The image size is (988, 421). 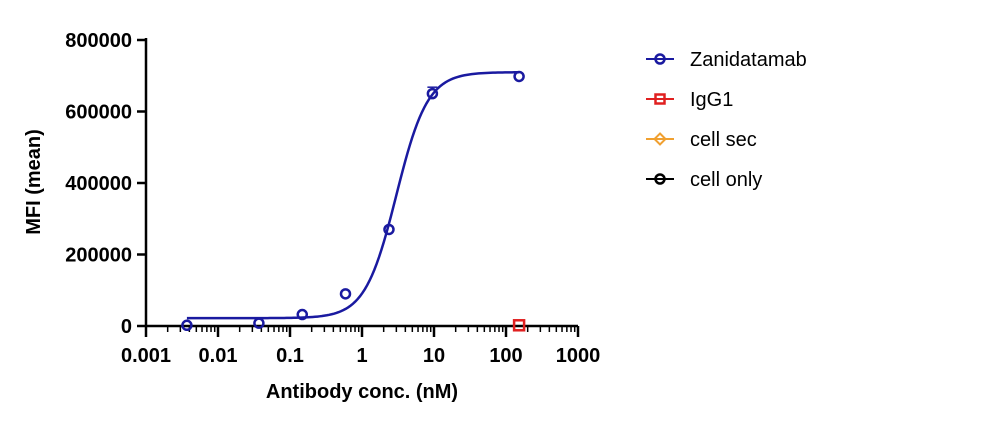 I want to click on legend-label: cell sec, so click(x=723, y=140).